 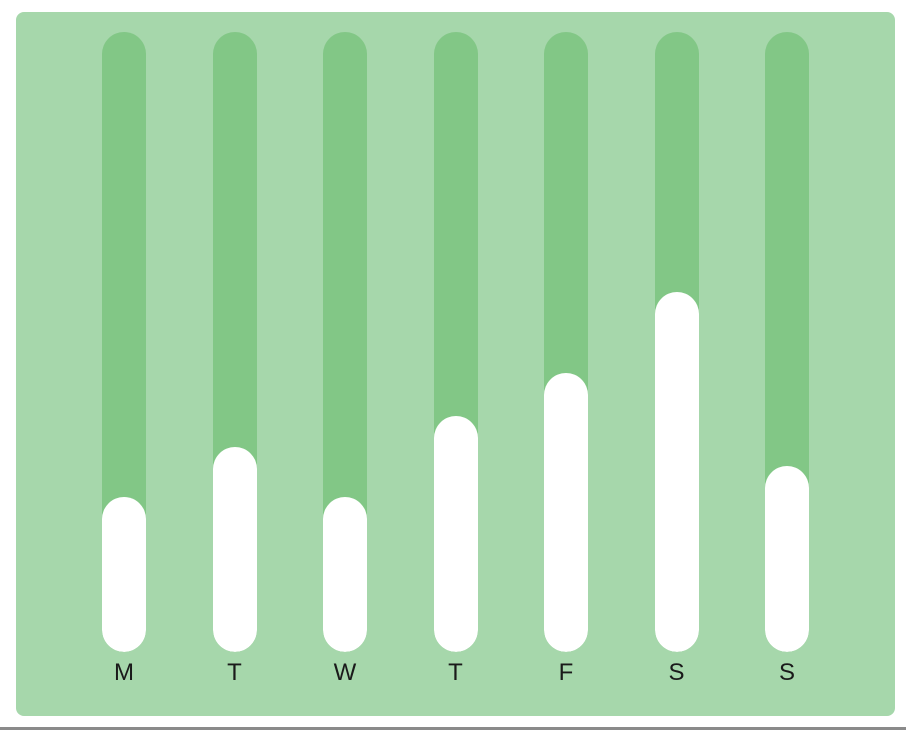 What do you see at coordinates (124, 672) in the screenshot?
I see `x-tick-label: M` at bounding box center [124, 672].